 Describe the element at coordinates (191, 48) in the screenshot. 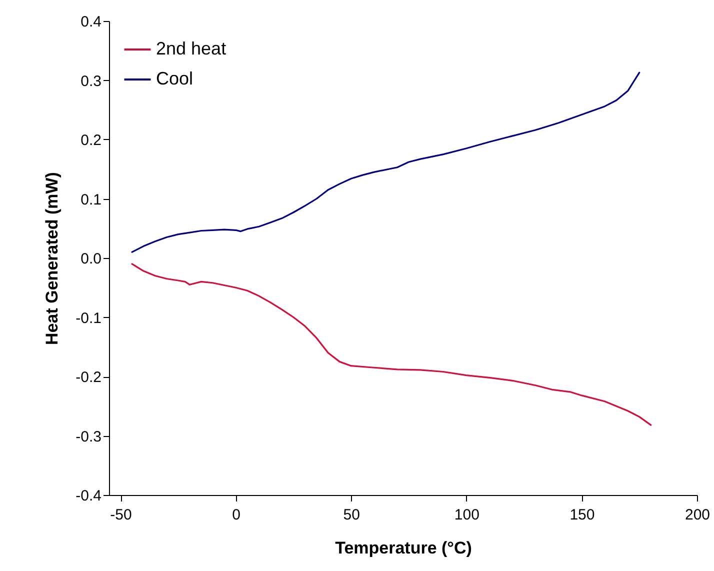

I see `legend-label: 2nd heat` at that location.